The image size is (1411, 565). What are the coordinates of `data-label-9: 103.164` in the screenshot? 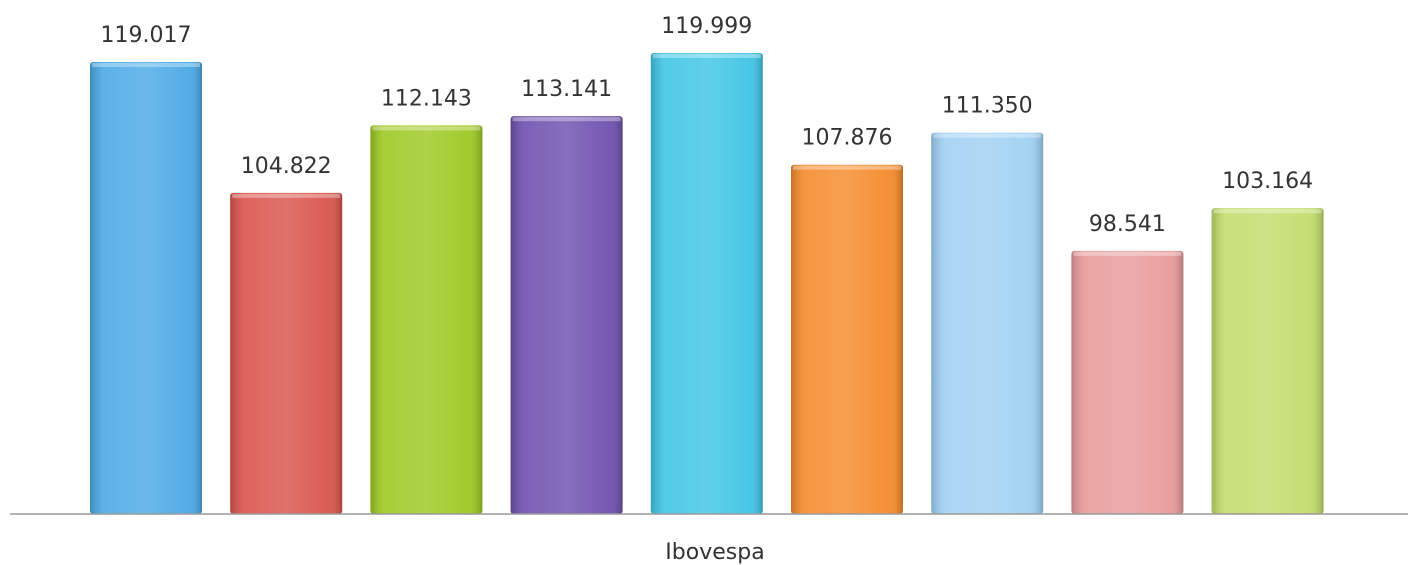 It's located at (1267, 181).